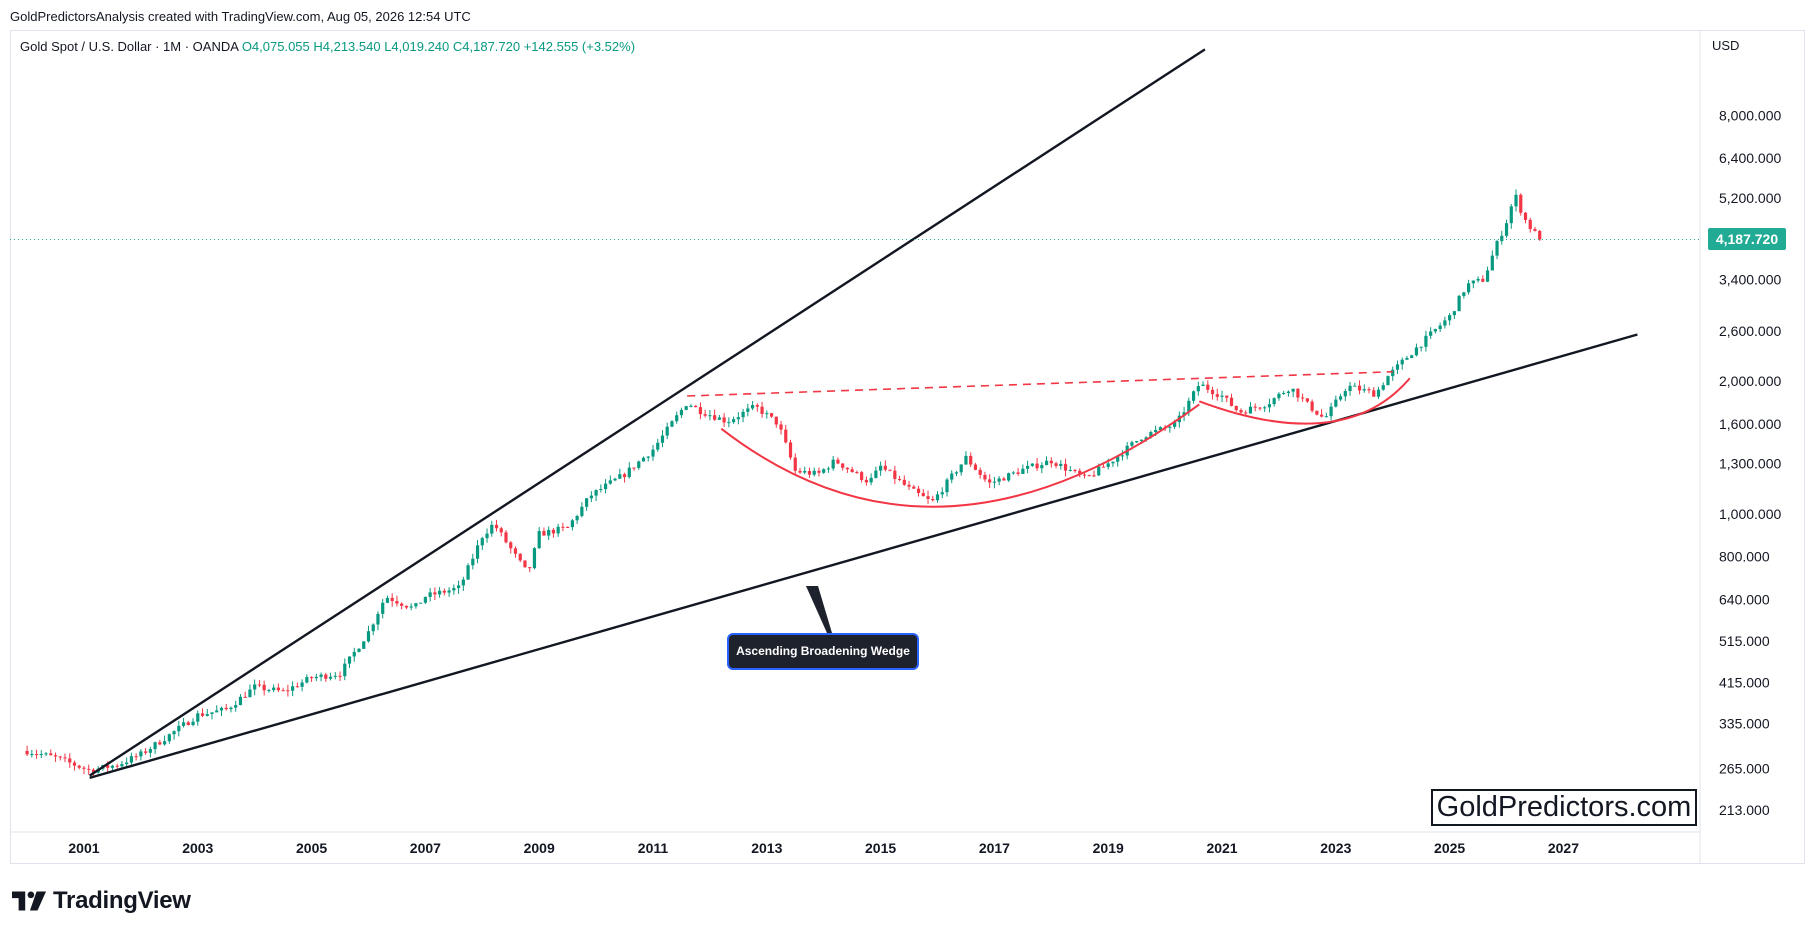  Describe the element at coordinates (1040, 383) in the screenshot. I see `neckline-dashed` at that location.